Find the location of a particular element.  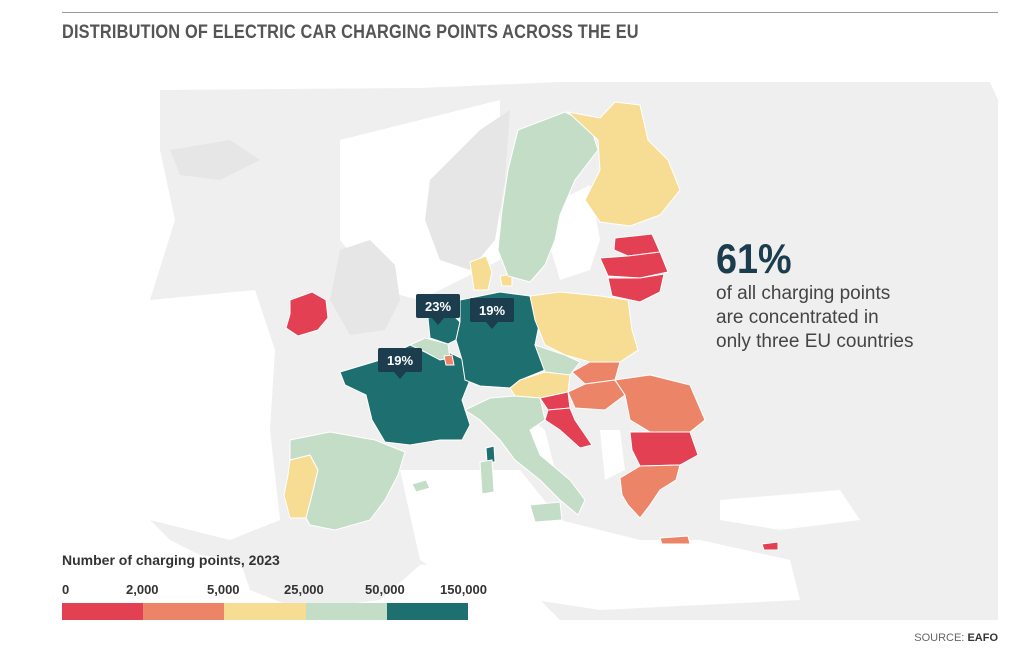

country-slovakia is located at coordinates (596, 373).